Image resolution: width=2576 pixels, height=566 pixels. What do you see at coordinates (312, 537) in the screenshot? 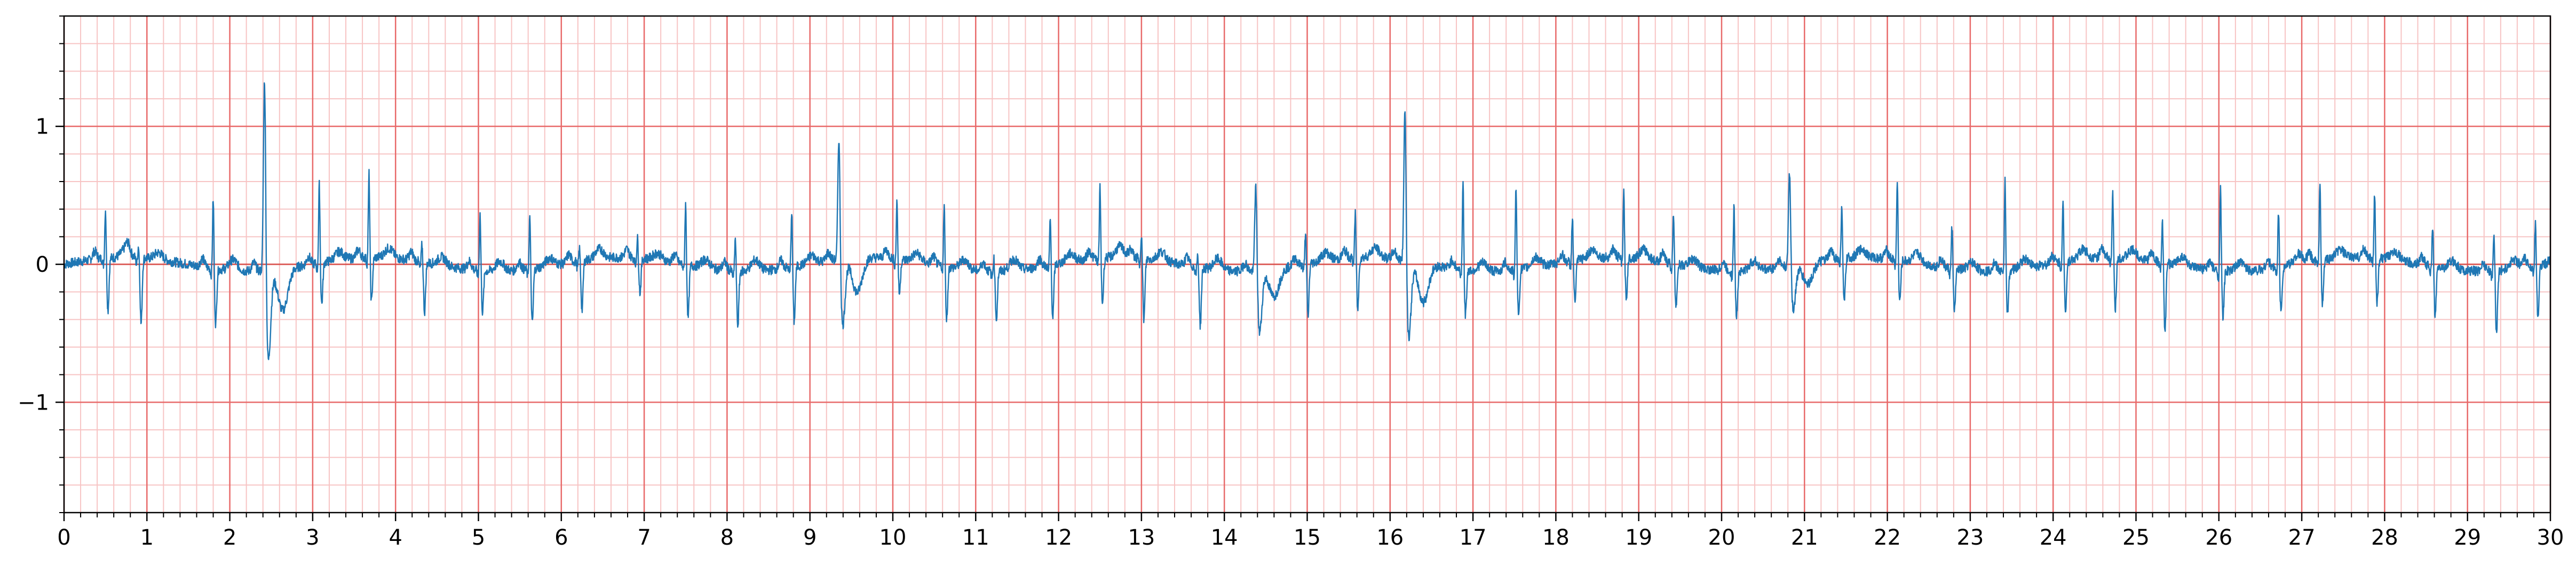
I see `x-tick-label: 3` at bounding box center [312, 537].